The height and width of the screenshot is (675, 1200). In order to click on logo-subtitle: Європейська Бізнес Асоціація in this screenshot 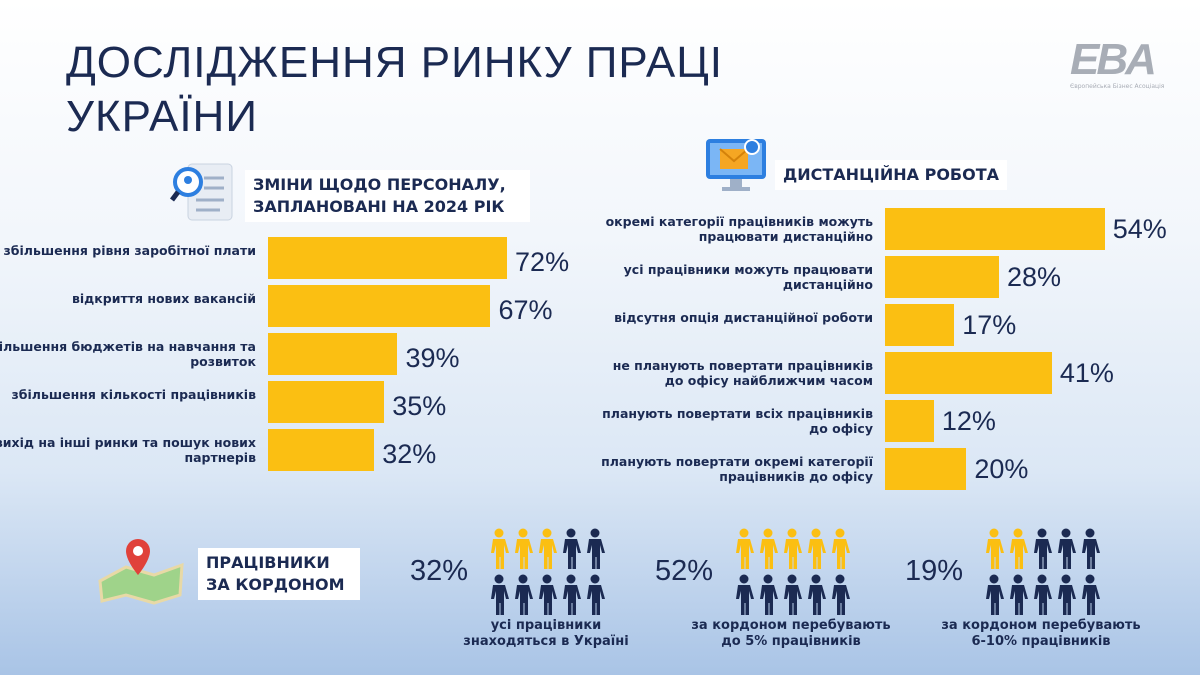, I will do `click(1117, 86)`.